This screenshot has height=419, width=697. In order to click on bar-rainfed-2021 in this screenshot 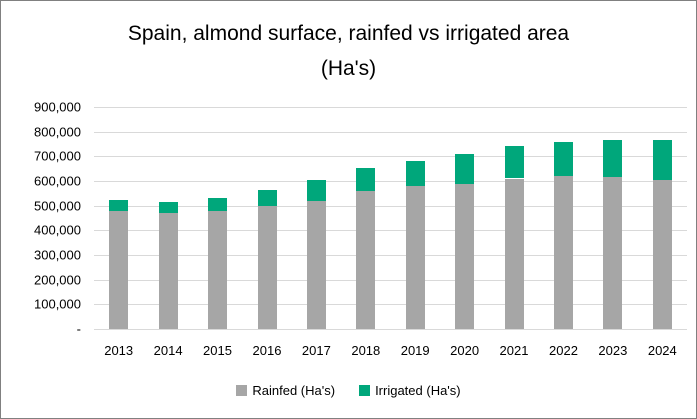, I will do `click(514, 253)`.